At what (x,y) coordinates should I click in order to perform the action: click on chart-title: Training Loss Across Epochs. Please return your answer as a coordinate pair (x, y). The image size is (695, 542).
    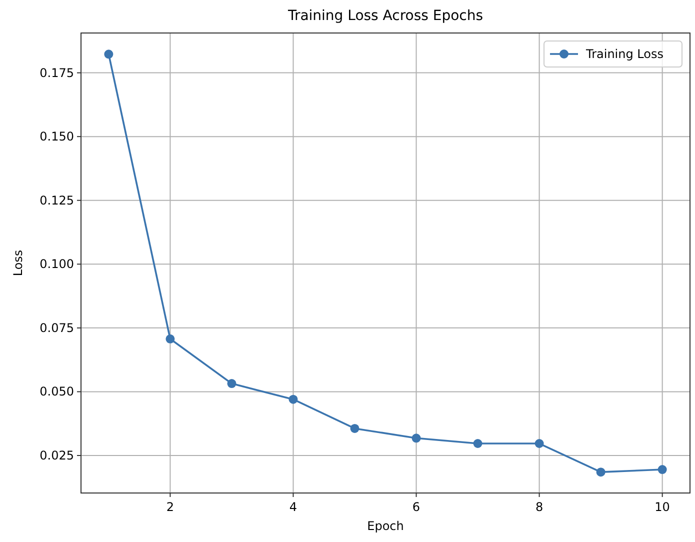
    Looking at the image, I should click on (385, 16).